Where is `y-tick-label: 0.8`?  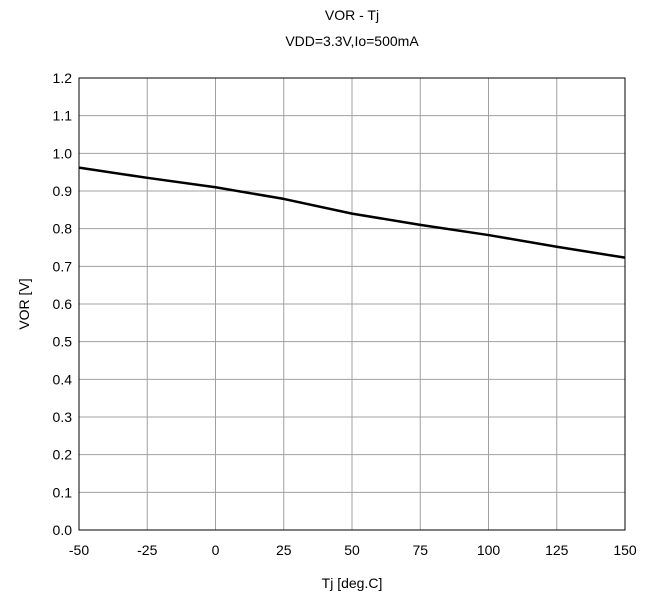 y-tick-label: 0.8 is located at coordinates (63, 229).